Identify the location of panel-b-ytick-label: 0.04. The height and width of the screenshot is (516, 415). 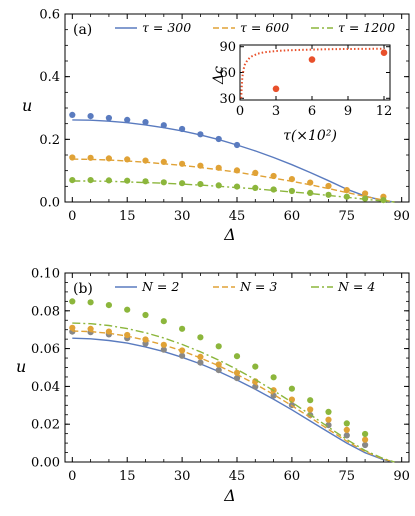
(45, 387).